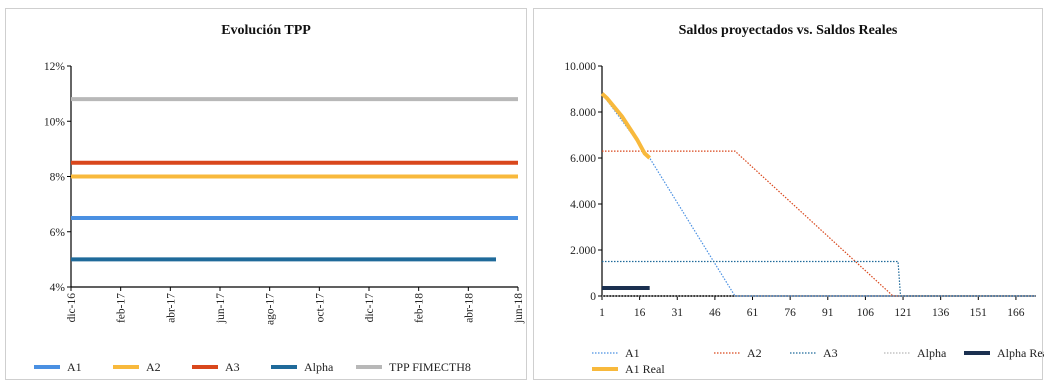  What do you see at coordinates (469, 308) in the screenshot?
I see `x-tick-label: abr-18` at bounding box center [469, 308].